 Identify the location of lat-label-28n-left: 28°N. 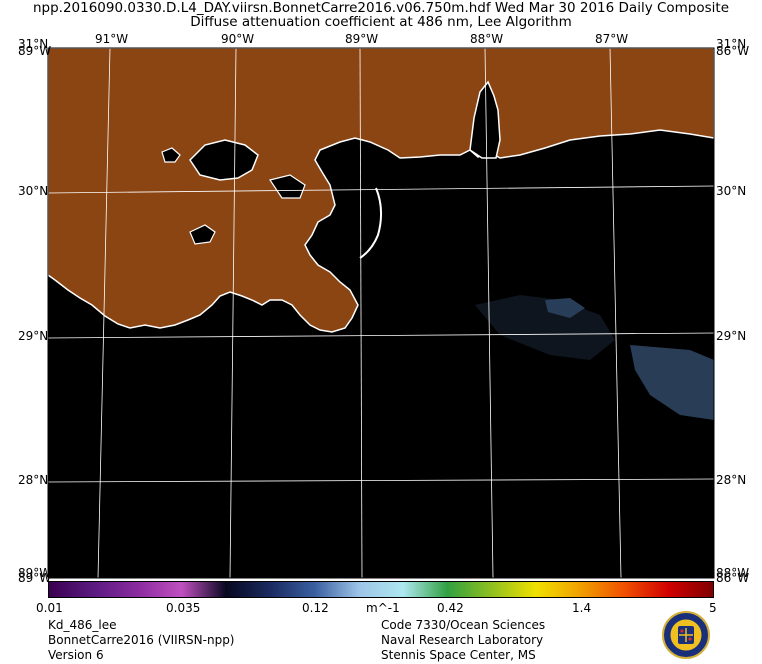
(33, 480).